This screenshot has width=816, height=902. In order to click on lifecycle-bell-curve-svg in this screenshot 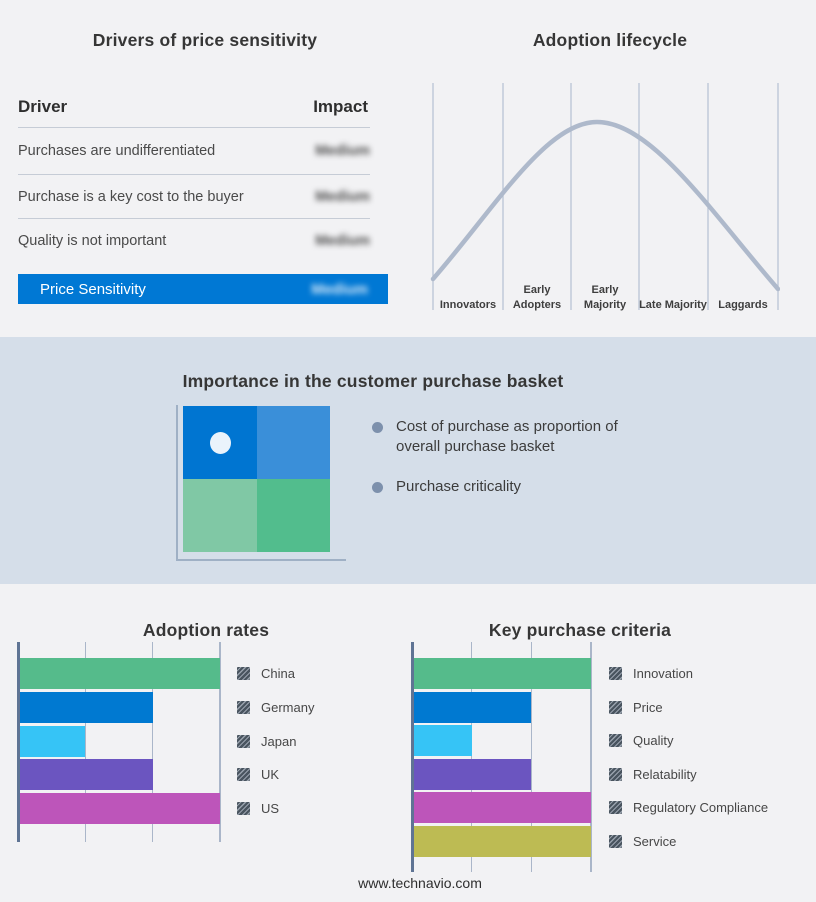, I will do `click(605, 196)`.